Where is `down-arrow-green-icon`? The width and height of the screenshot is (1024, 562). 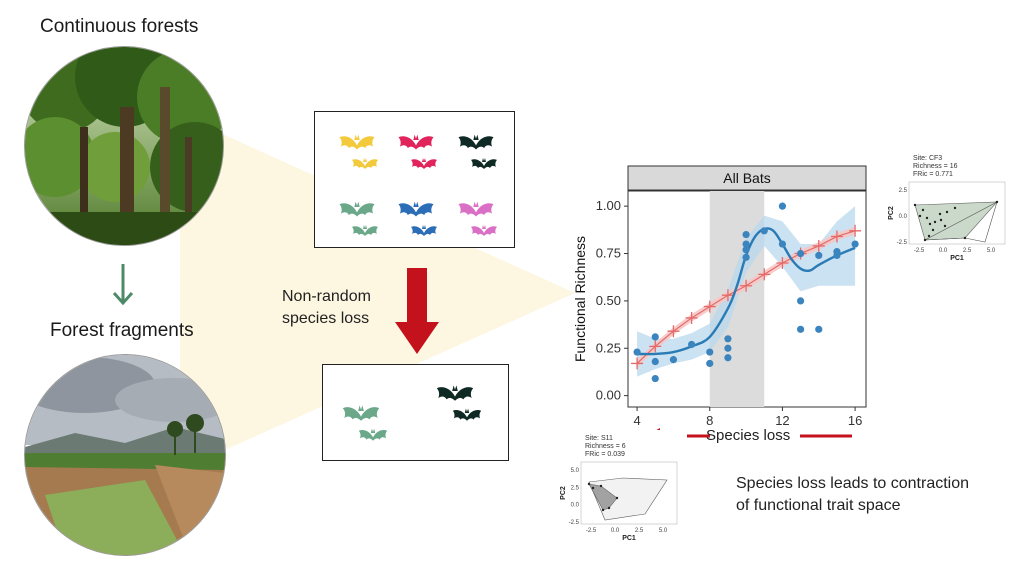
down-arrow-green-icon is located at coordinates (123, 285).